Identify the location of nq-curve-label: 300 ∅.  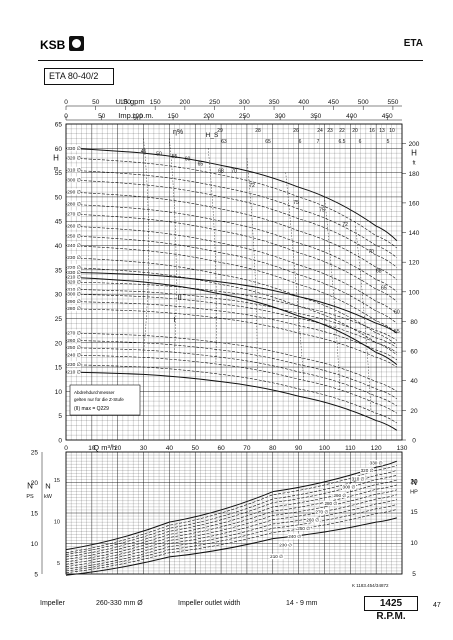
(349, 487).